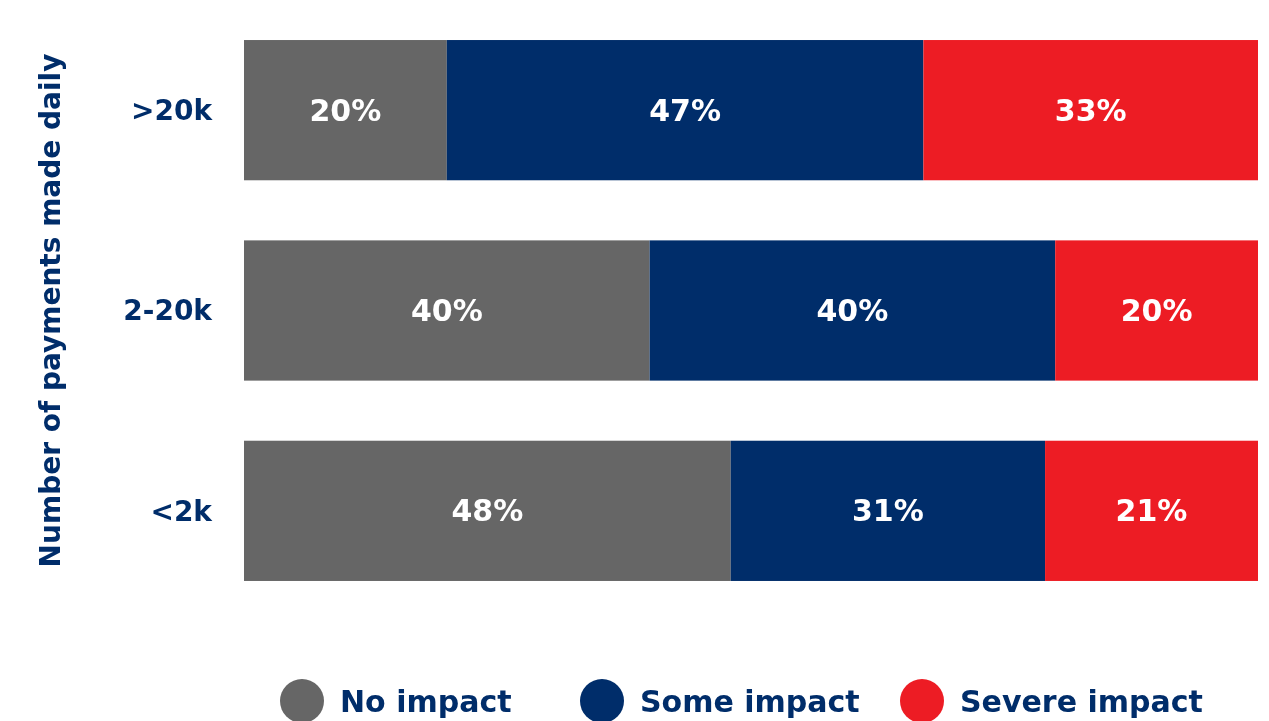 The height and width of the screenshot is (721, 1269). Describe the element at coordinates (168, 311) in the screenshot. I see `y-tick-label: 2-20k` at that location.